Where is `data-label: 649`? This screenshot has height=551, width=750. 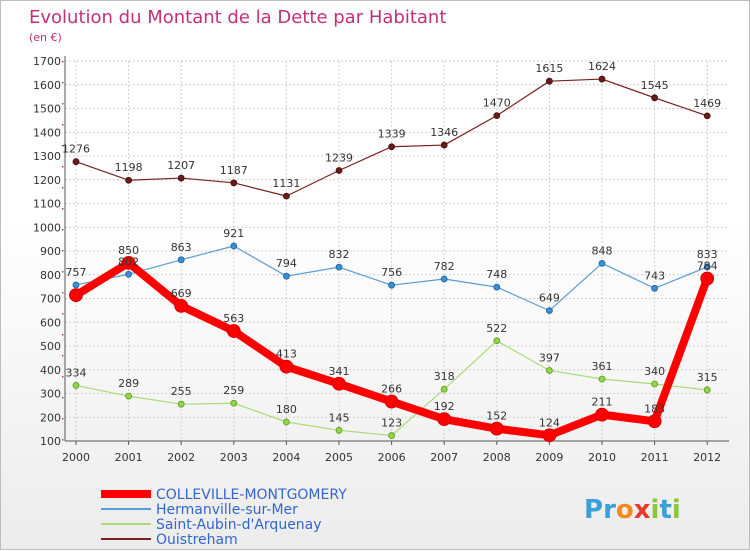 data-label: 649 is located at coordinates (549, 298).